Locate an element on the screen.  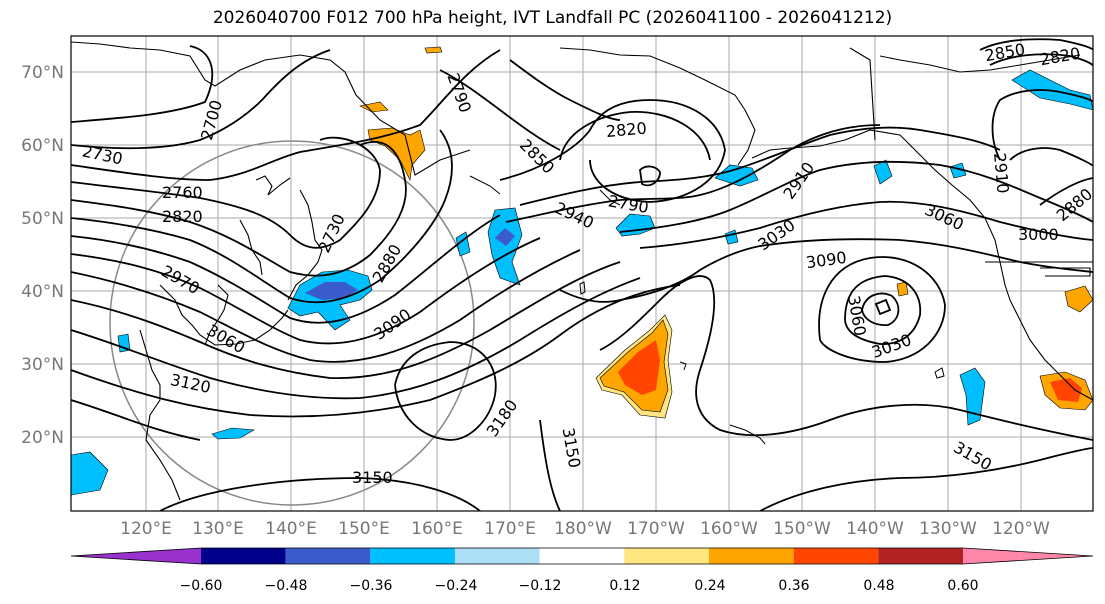
lon-label: 150°W is located at coordinates (802, 529).